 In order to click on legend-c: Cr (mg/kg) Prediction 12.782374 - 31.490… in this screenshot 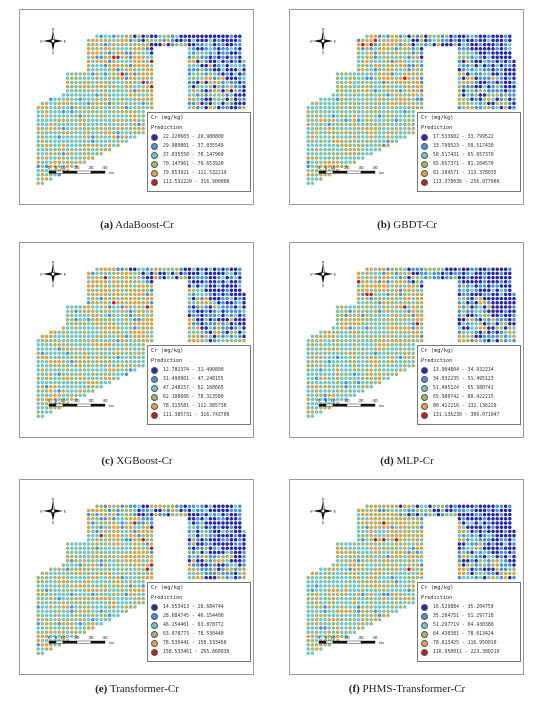, I will do `click(199, 385)`.